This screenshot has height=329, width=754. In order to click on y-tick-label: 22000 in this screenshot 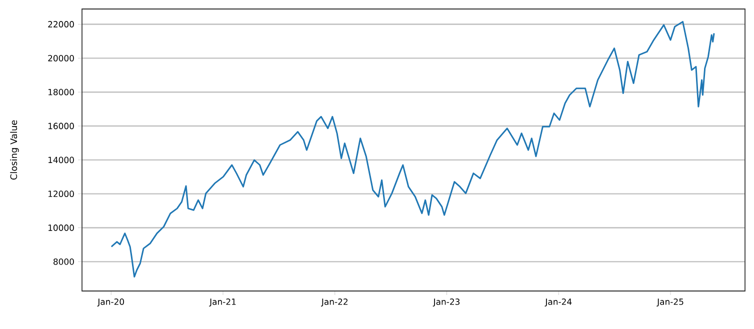, I will do `click(61, 24)`.